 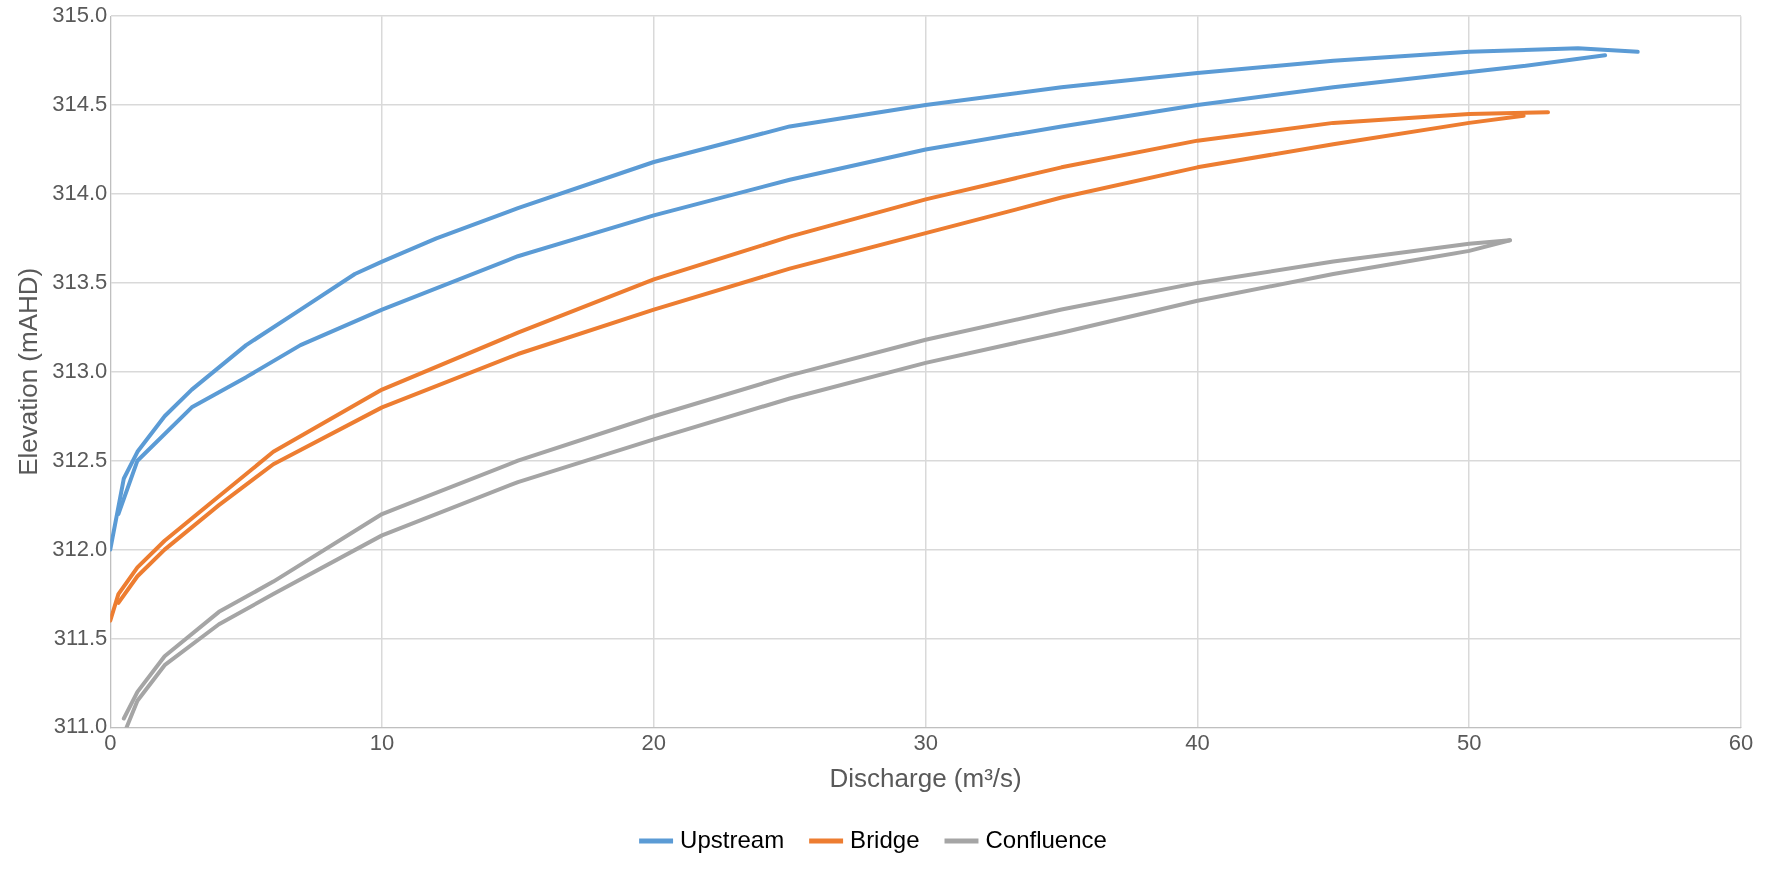 What do you see at coordinates (732, 839) in the screenshot?
I see `legend-label: Upstream` at bounding box center [732, 839].